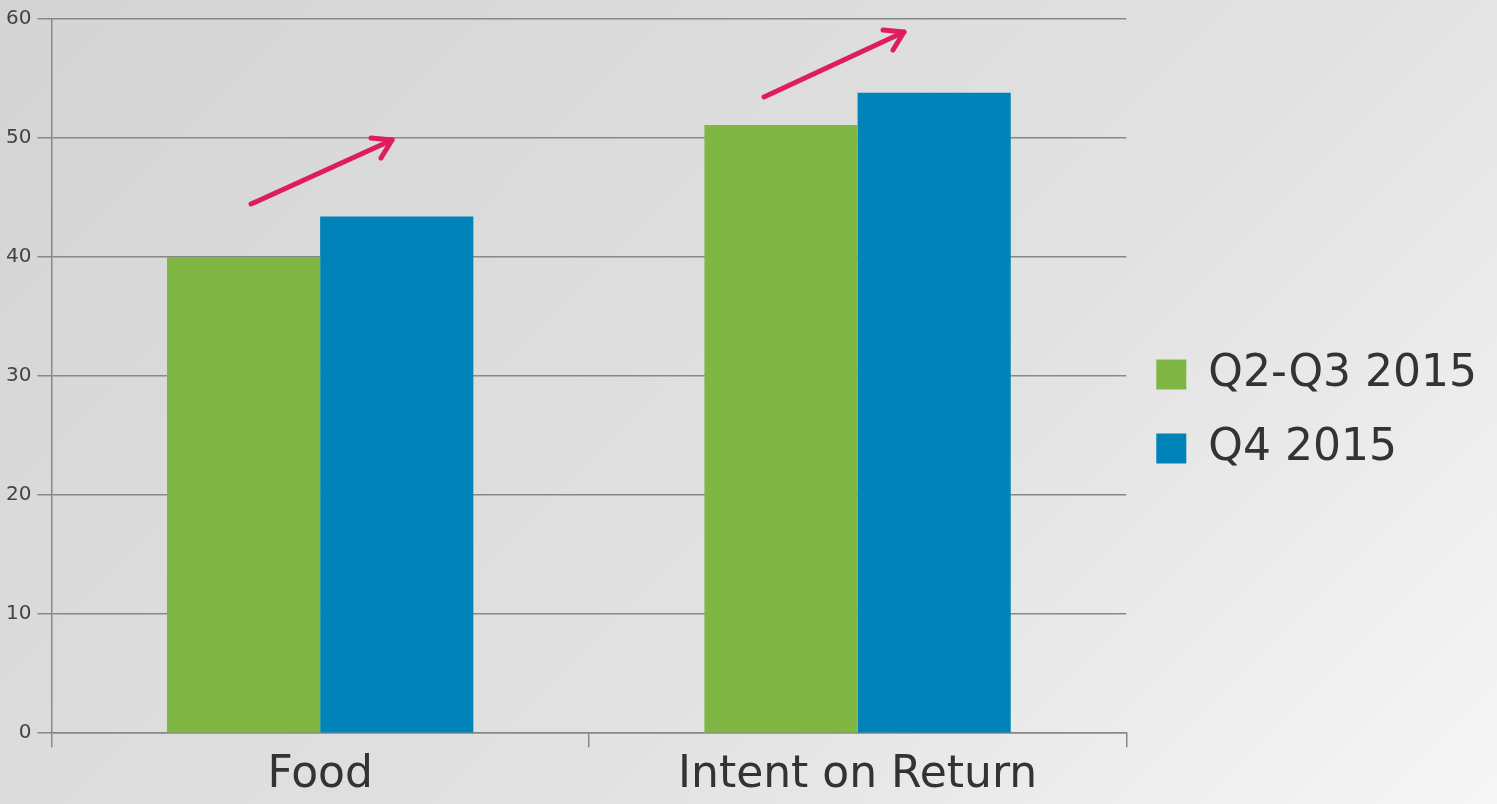 The width and height of the screenshot is (1497, 804). I want to click on legend-label: Q2-Q3 2015, so click(1343, 370).